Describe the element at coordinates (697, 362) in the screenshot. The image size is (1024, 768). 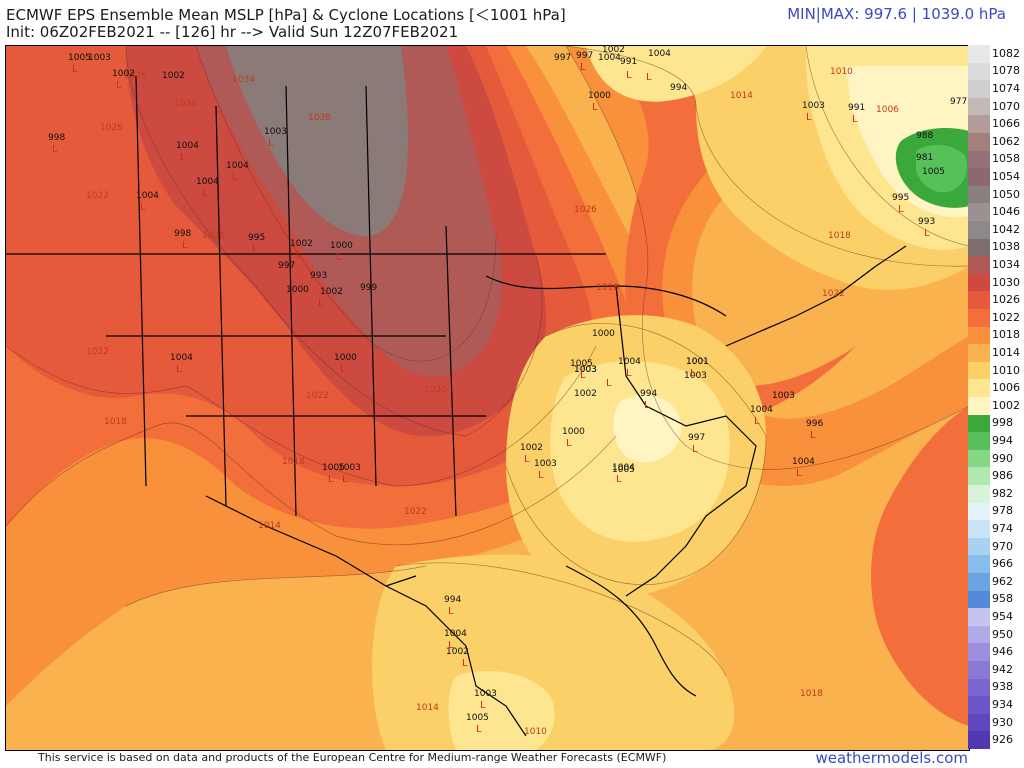
I see `pressure-label: 1001` at that location.